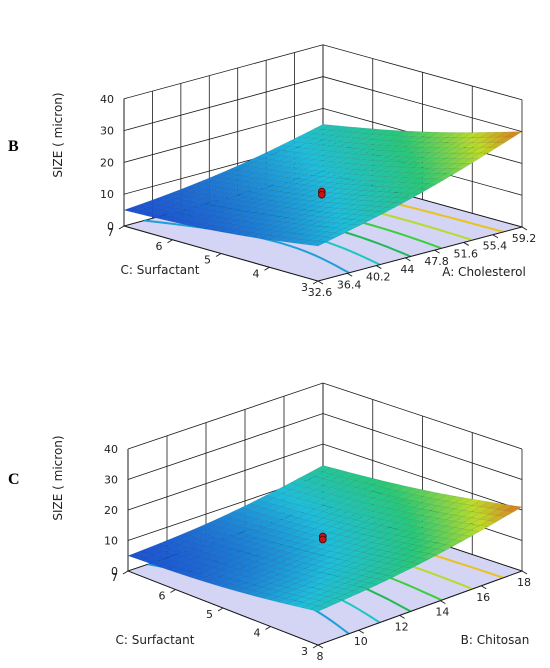 Image resolution: width=550 pixels, height=668 pixels. I want to click on panel-c-x-tick-label: 12, so click(402, 626).